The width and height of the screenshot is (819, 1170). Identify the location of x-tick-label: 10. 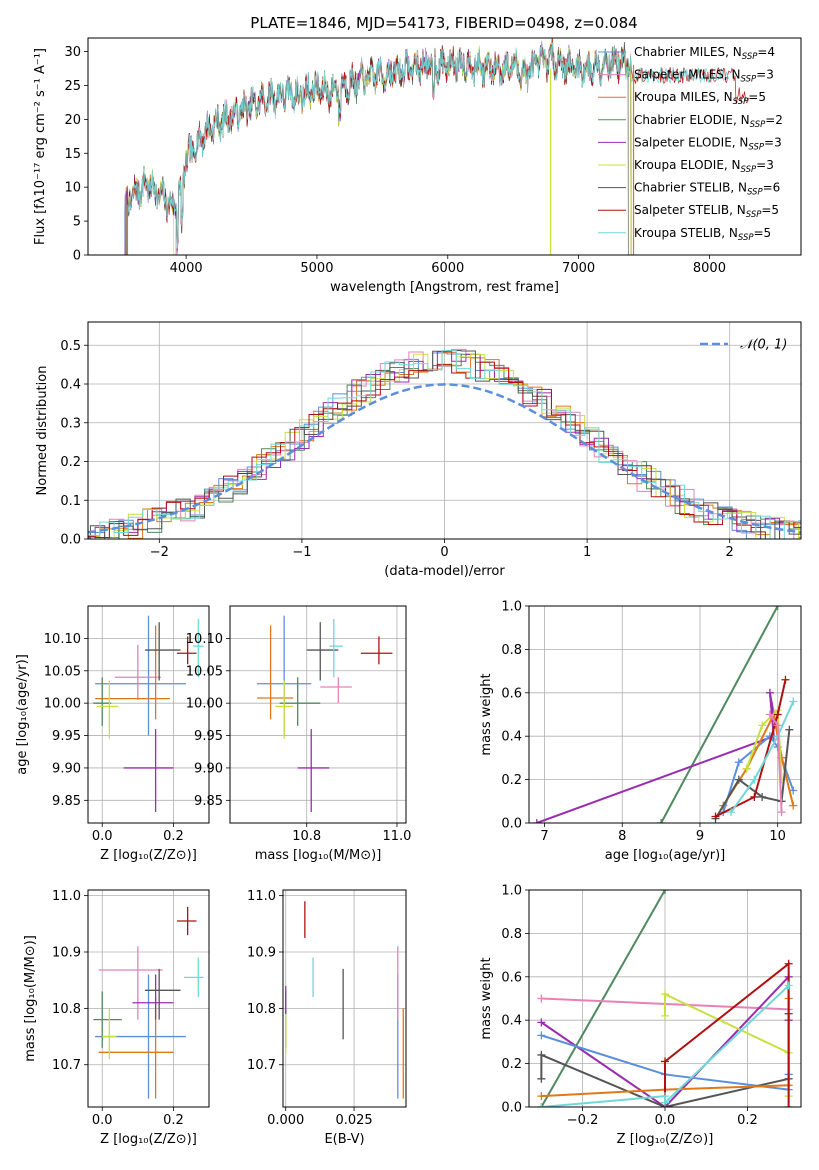
(777, 836).